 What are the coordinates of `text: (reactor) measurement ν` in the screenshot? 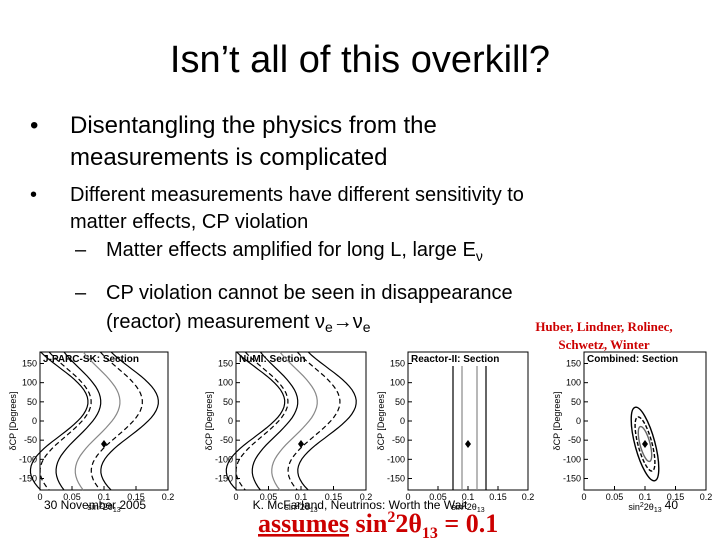 It's located at (215, 322).